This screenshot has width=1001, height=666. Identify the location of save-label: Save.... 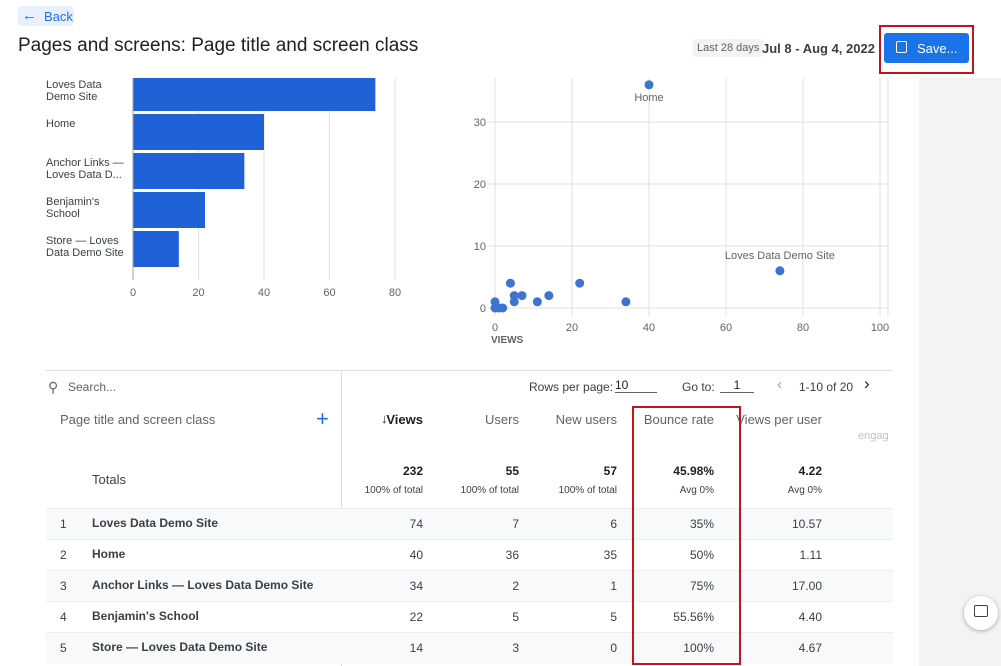
(937, 48).